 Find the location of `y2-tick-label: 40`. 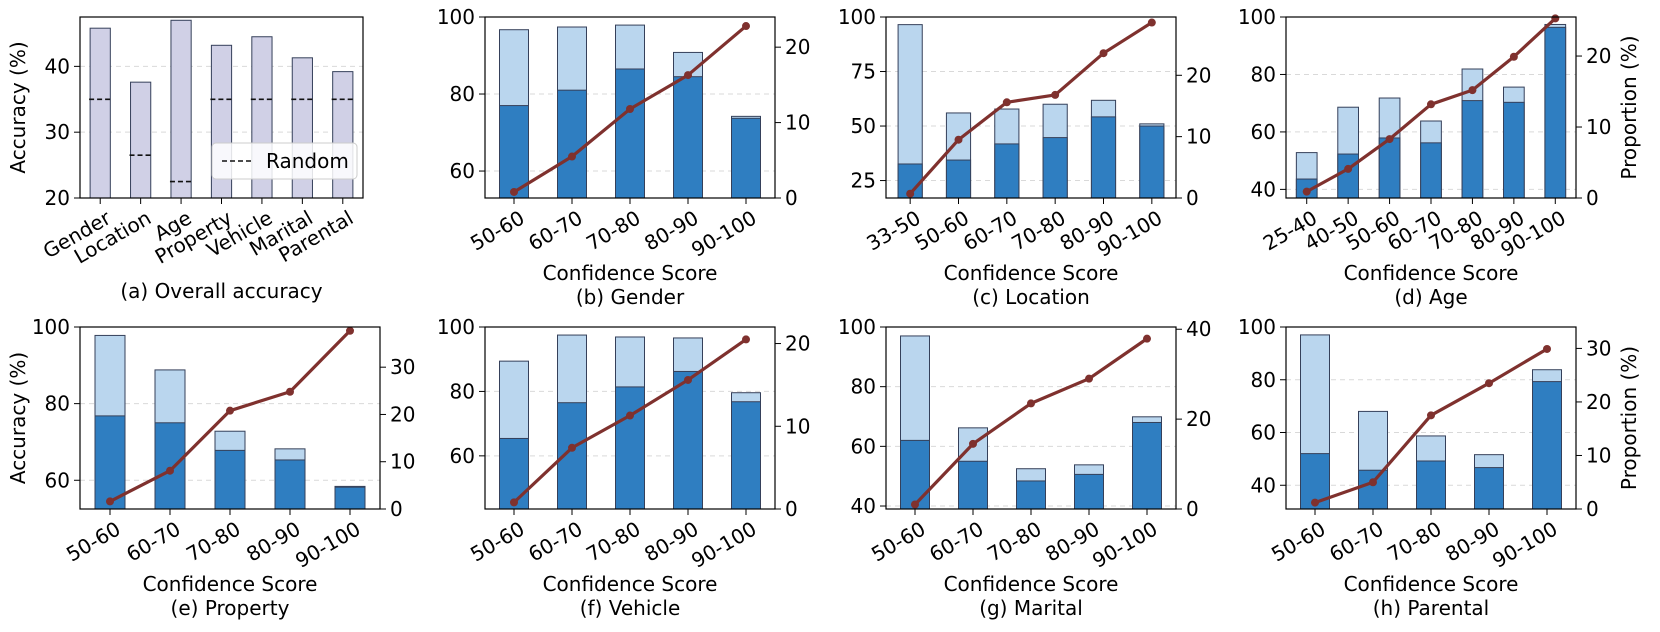

y2-tick-label: 40 is located at coordinates (1198, 329).